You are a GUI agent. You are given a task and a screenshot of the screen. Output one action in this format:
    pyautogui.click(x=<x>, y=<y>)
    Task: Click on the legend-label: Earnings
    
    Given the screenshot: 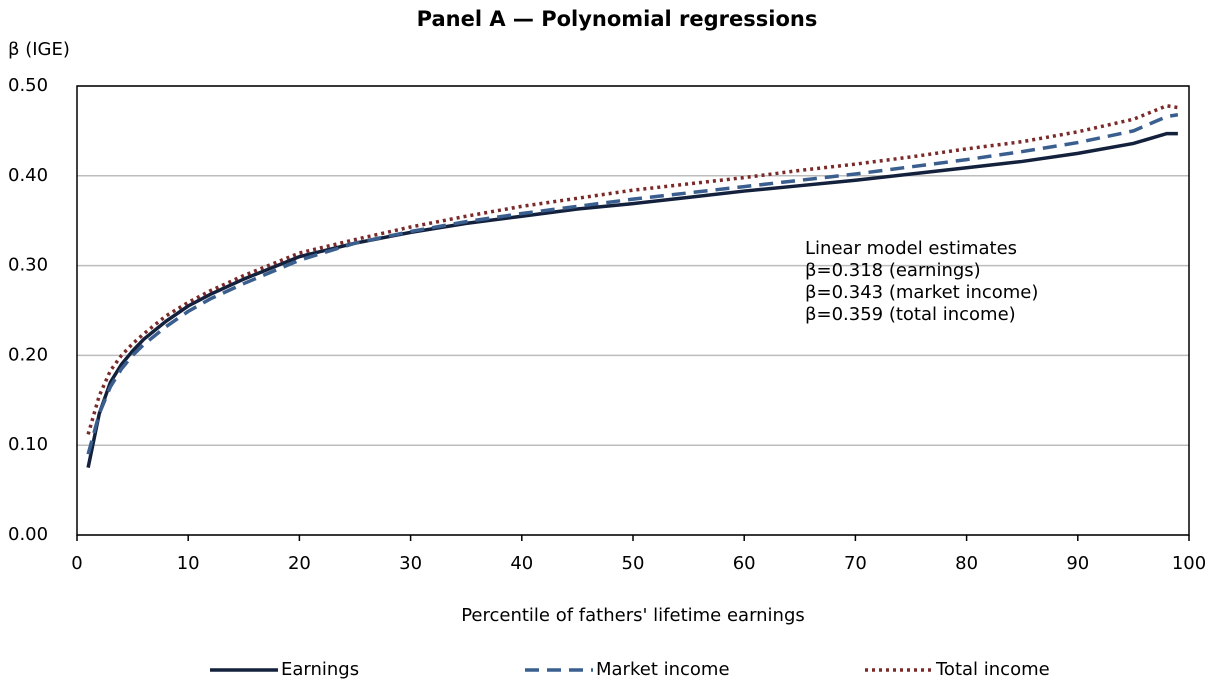 What is the action you would take?
    pyautogui.click(x=320, y=669)
    